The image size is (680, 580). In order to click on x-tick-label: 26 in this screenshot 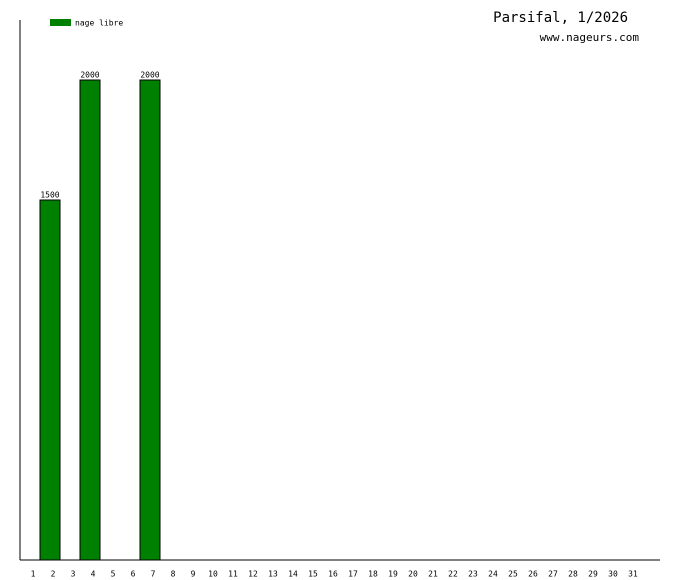, I will do `click(533, 574)`.